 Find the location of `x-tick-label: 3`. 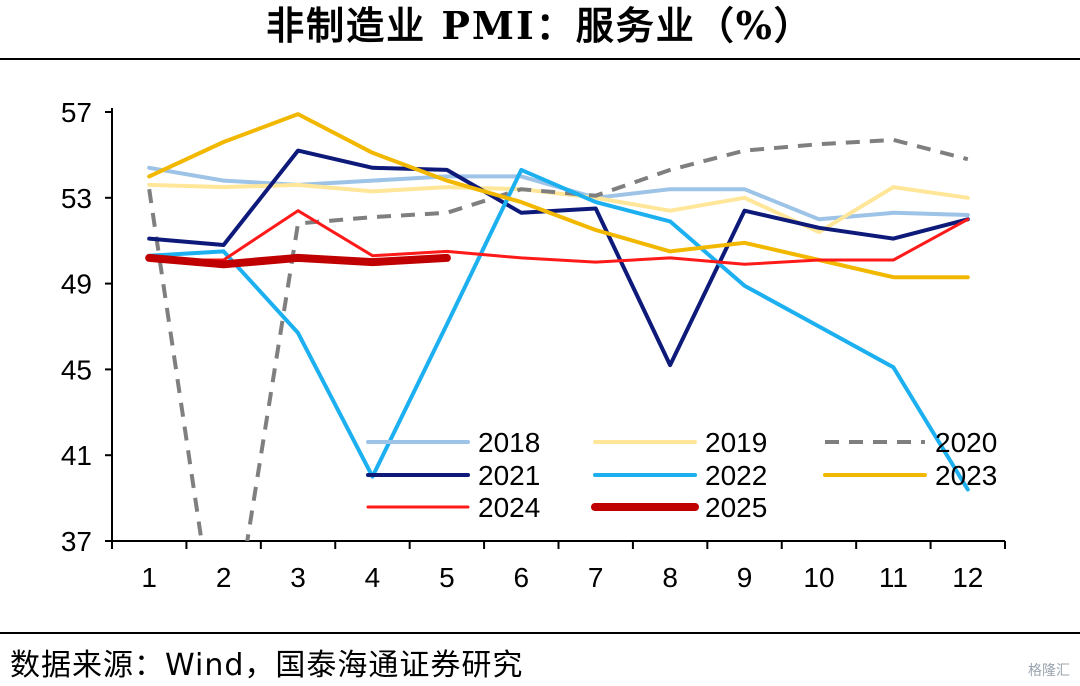

x-tick-label: 3 is located at coordinates (298, 577).